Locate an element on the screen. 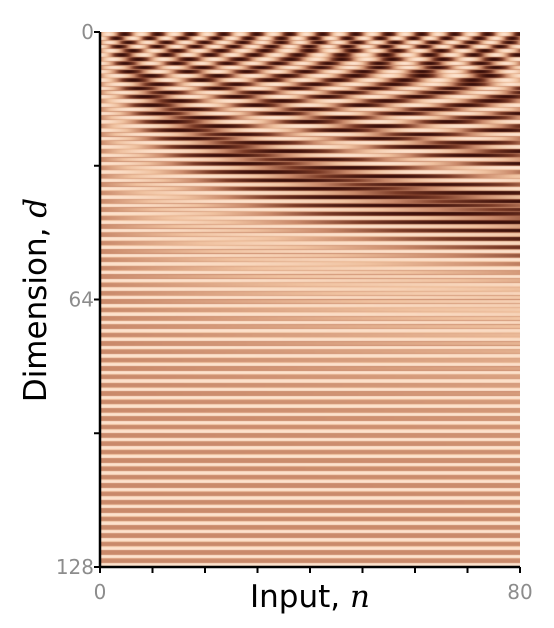  y-ticks: 0 64 128 is located at coordinates (78, 299).